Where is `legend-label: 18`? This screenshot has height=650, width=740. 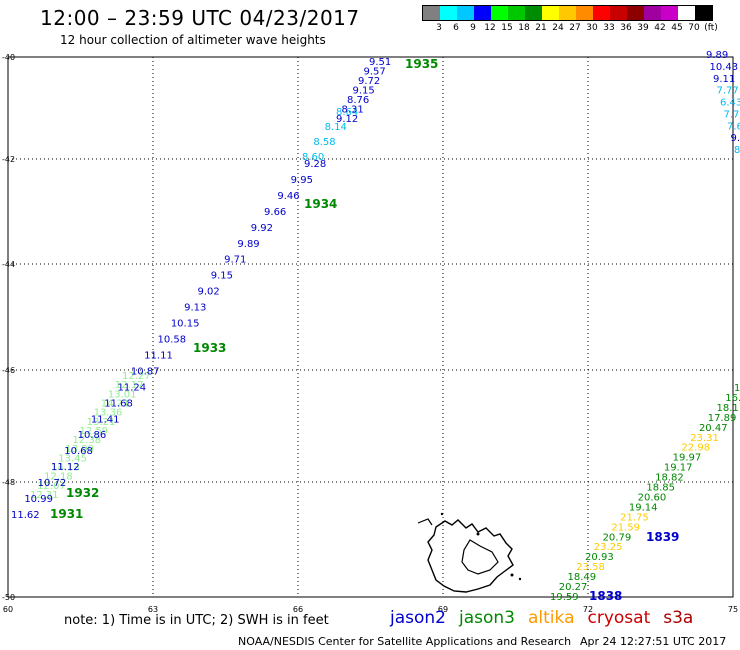 legend-label: 18 is located at coordinates (524, 28).